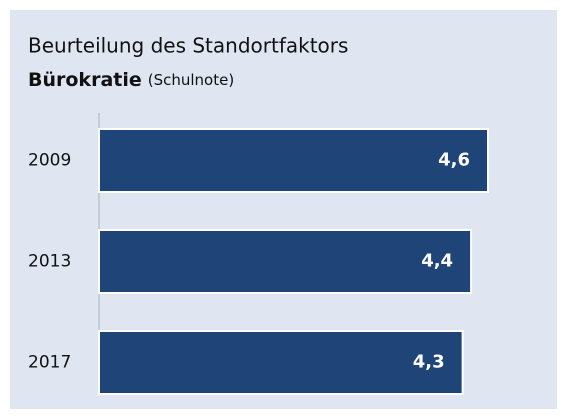 This screenshot has height=419, width=567. Describe the element at coordinates (429, 362) in the screenshot. I see `data-label: 4,3` at that location.